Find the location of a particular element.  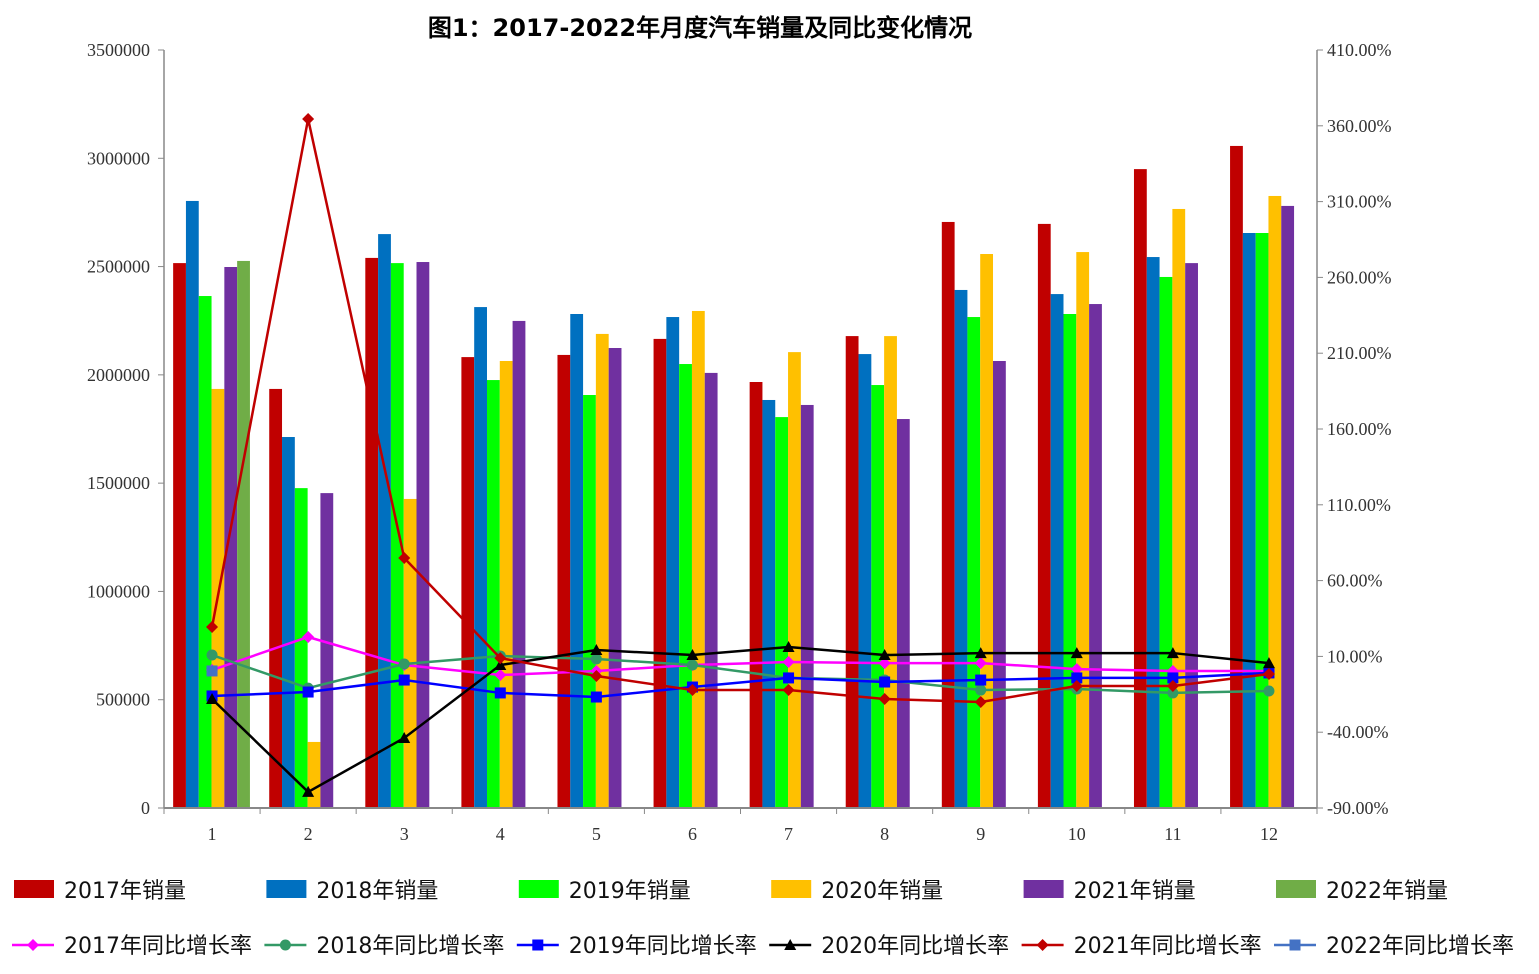

legend-label: 2021年销量 is located at coordinates (1135, 891).